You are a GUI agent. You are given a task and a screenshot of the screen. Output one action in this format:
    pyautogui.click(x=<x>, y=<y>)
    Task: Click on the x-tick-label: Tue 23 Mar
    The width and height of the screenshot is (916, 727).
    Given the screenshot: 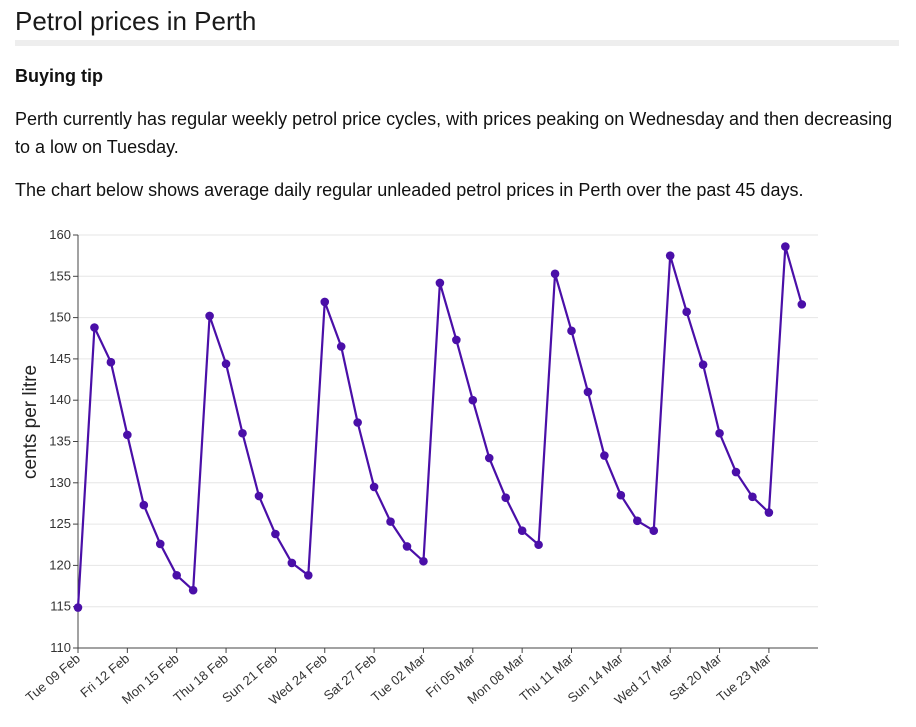 What is the action you would take?
    pyautogui.click(x=744, y=677)
    